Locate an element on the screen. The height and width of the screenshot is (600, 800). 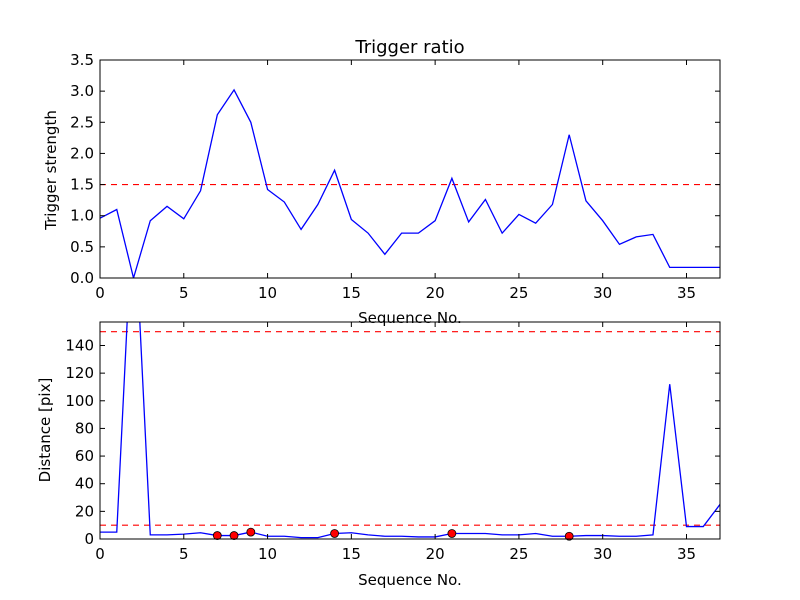
bottom-x-tick-label-7: 35 is located at coordinates (686, 554).